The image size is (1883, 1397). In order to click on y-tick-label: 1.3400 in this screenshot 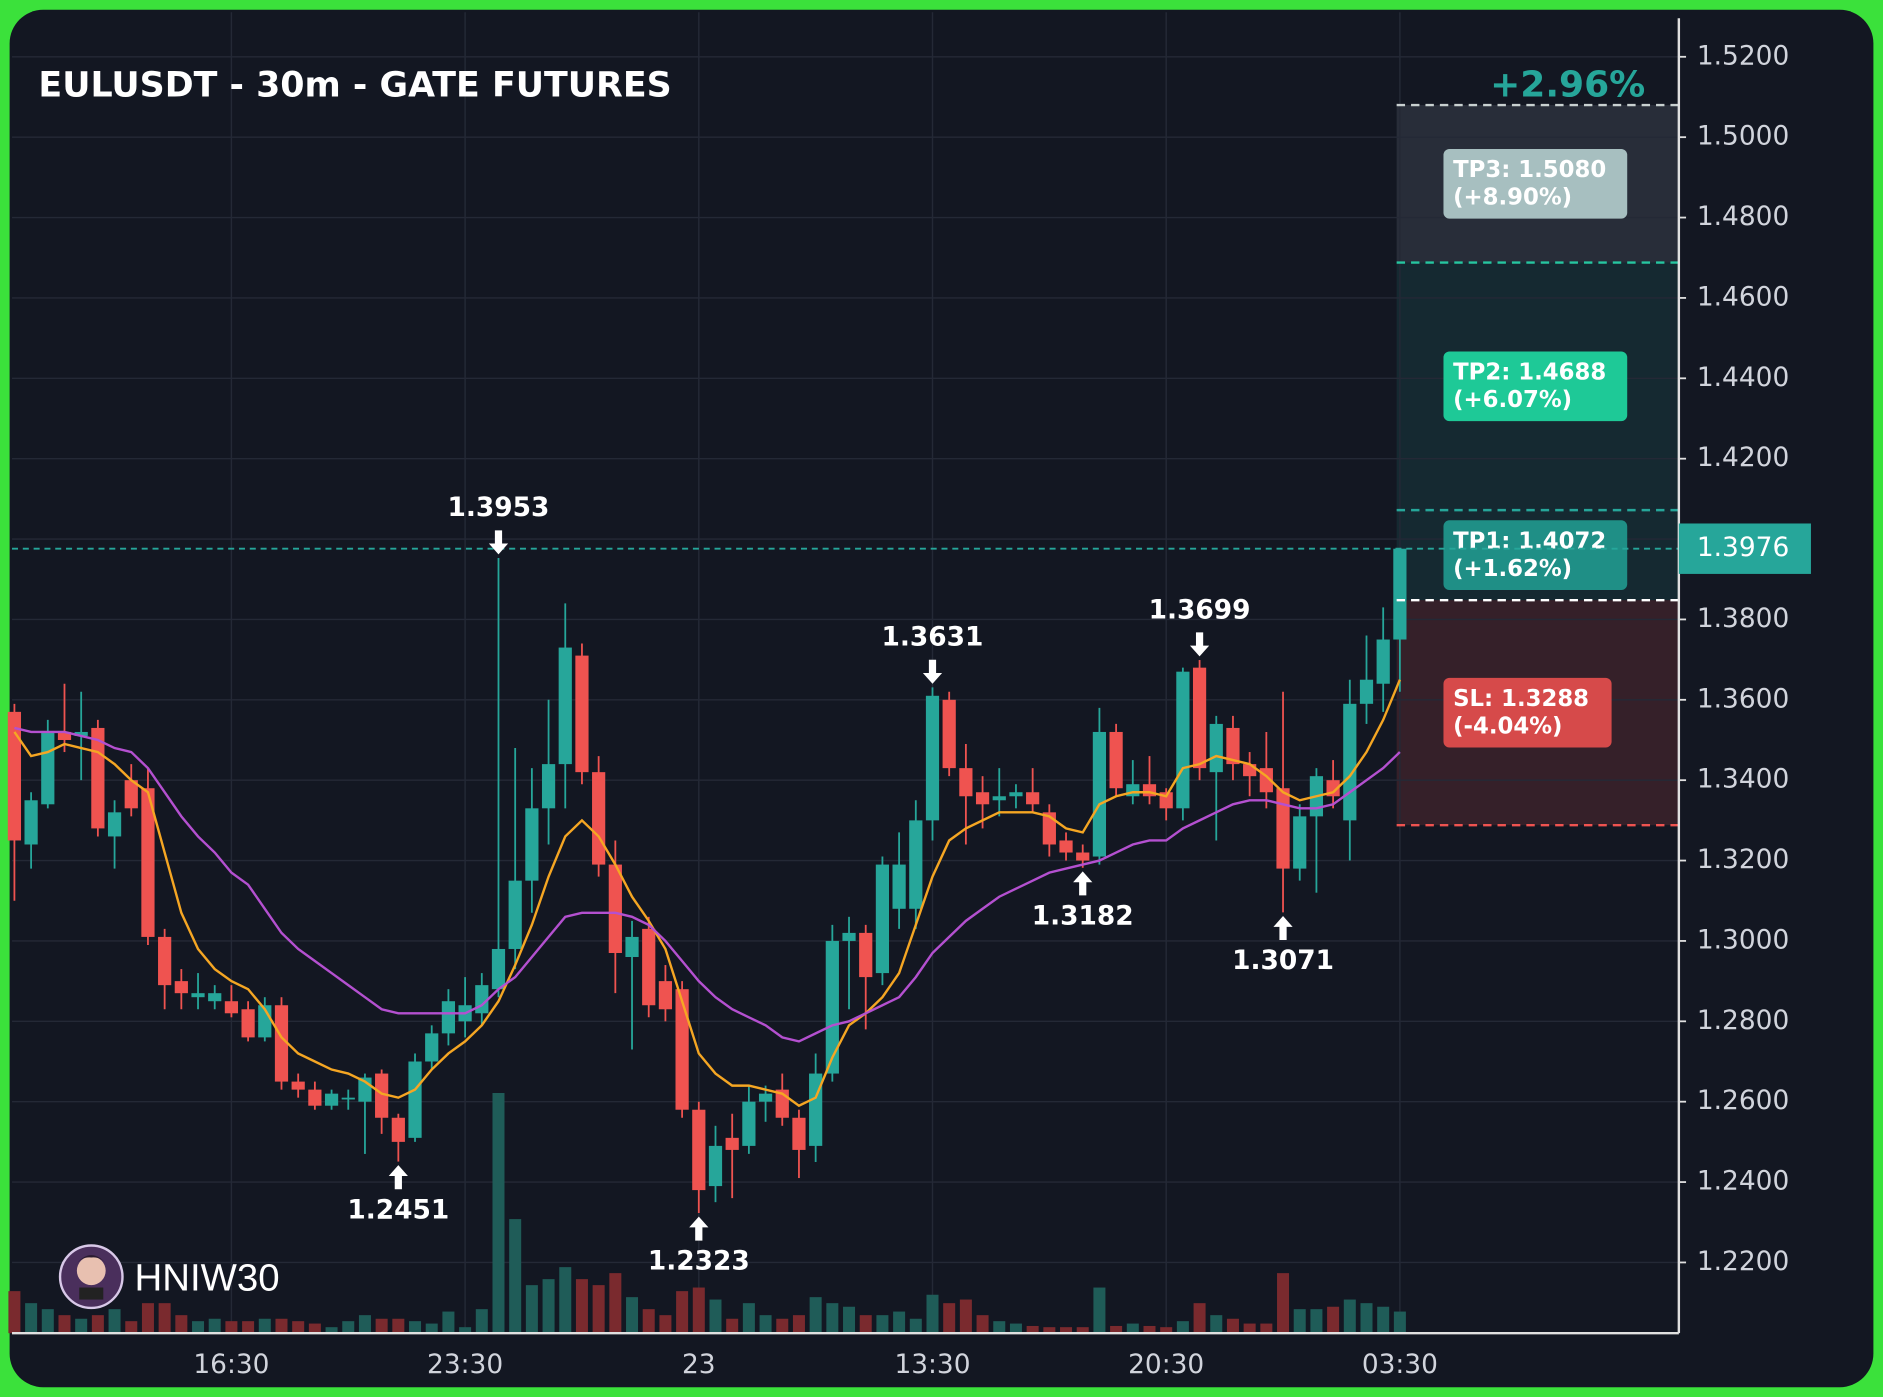, I will do `click(1743, 779)`.